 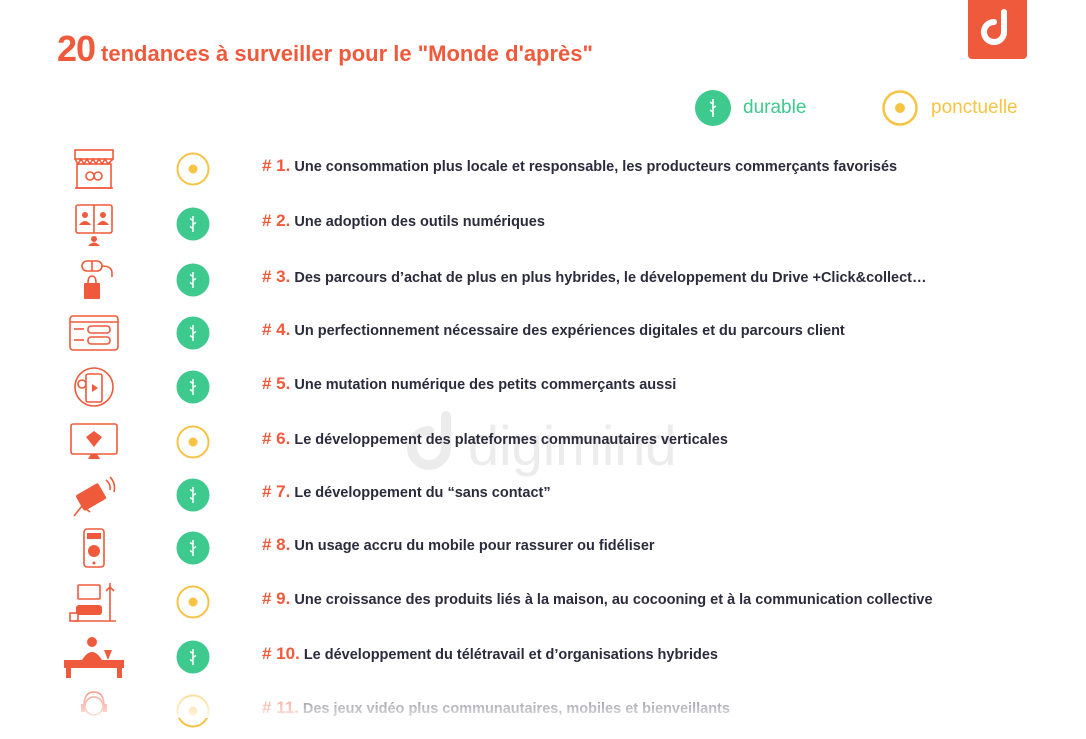 What do you see at coordinates (974, 107) in the screenshot?
I see `legend-ponctuelle-label: ponctuelle` at bounding box center [974, 107].